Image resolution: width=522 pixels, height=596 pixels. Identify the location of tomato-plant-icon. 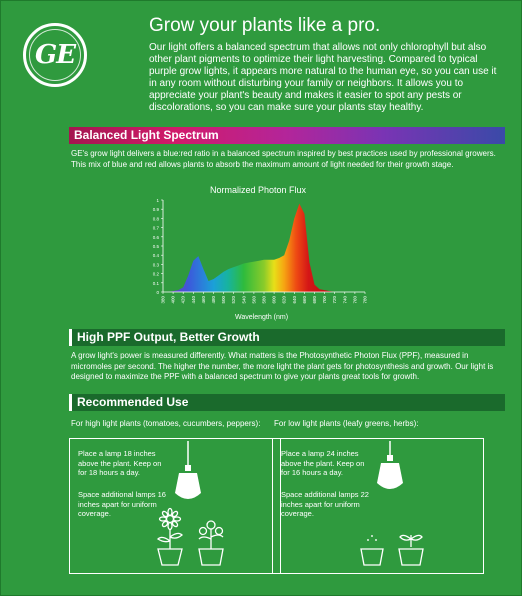
(211, 543).